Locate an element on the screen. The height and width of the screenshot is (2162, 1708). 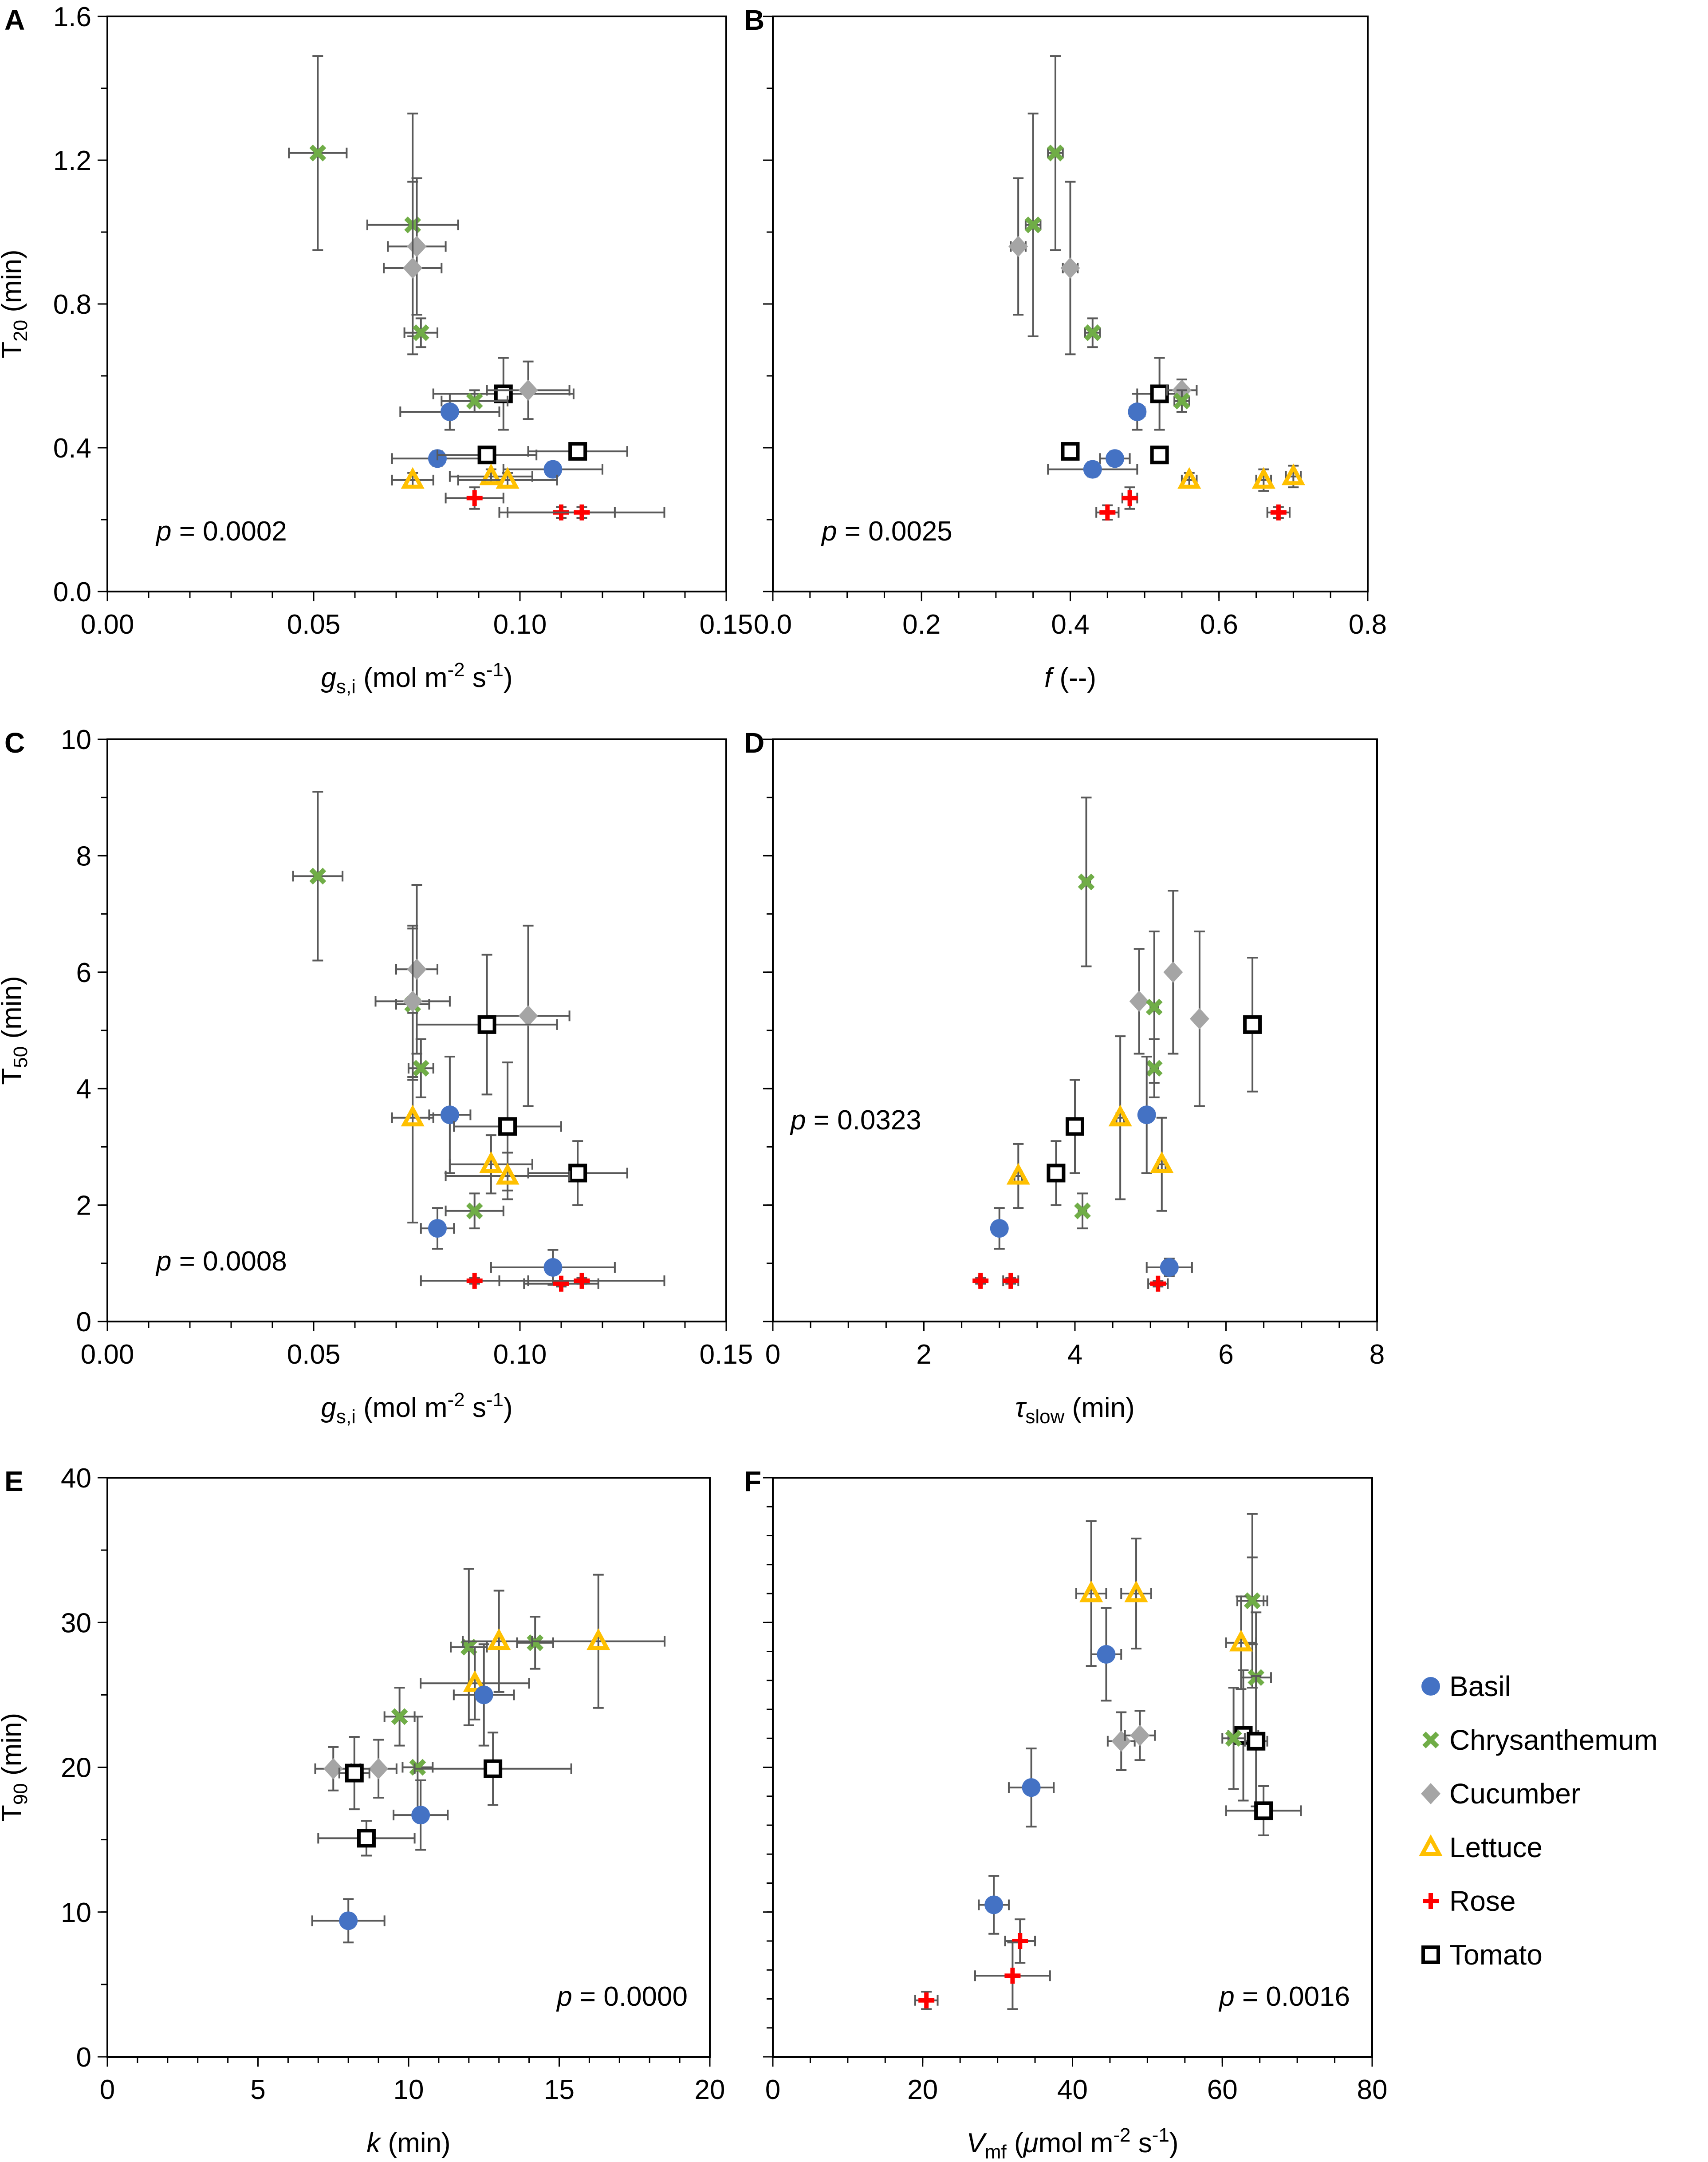
y-tick-label: 40 is located at coordinates (76, 1478).